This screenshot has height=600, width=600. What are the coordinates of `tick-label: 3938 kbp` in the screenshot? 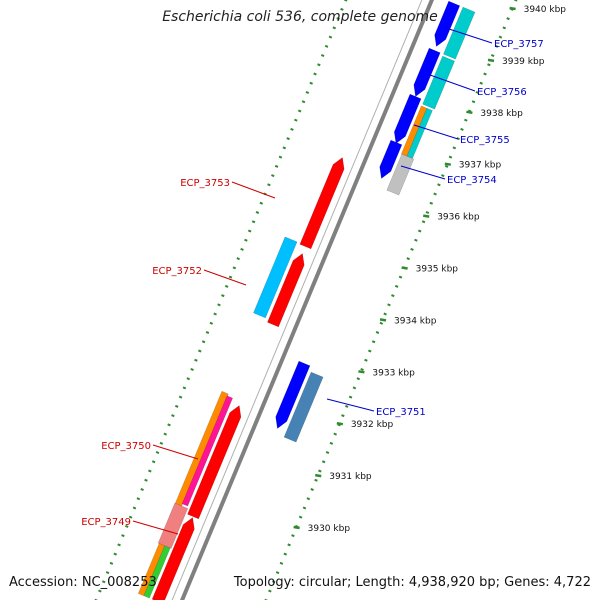 It's located at (501, 114).